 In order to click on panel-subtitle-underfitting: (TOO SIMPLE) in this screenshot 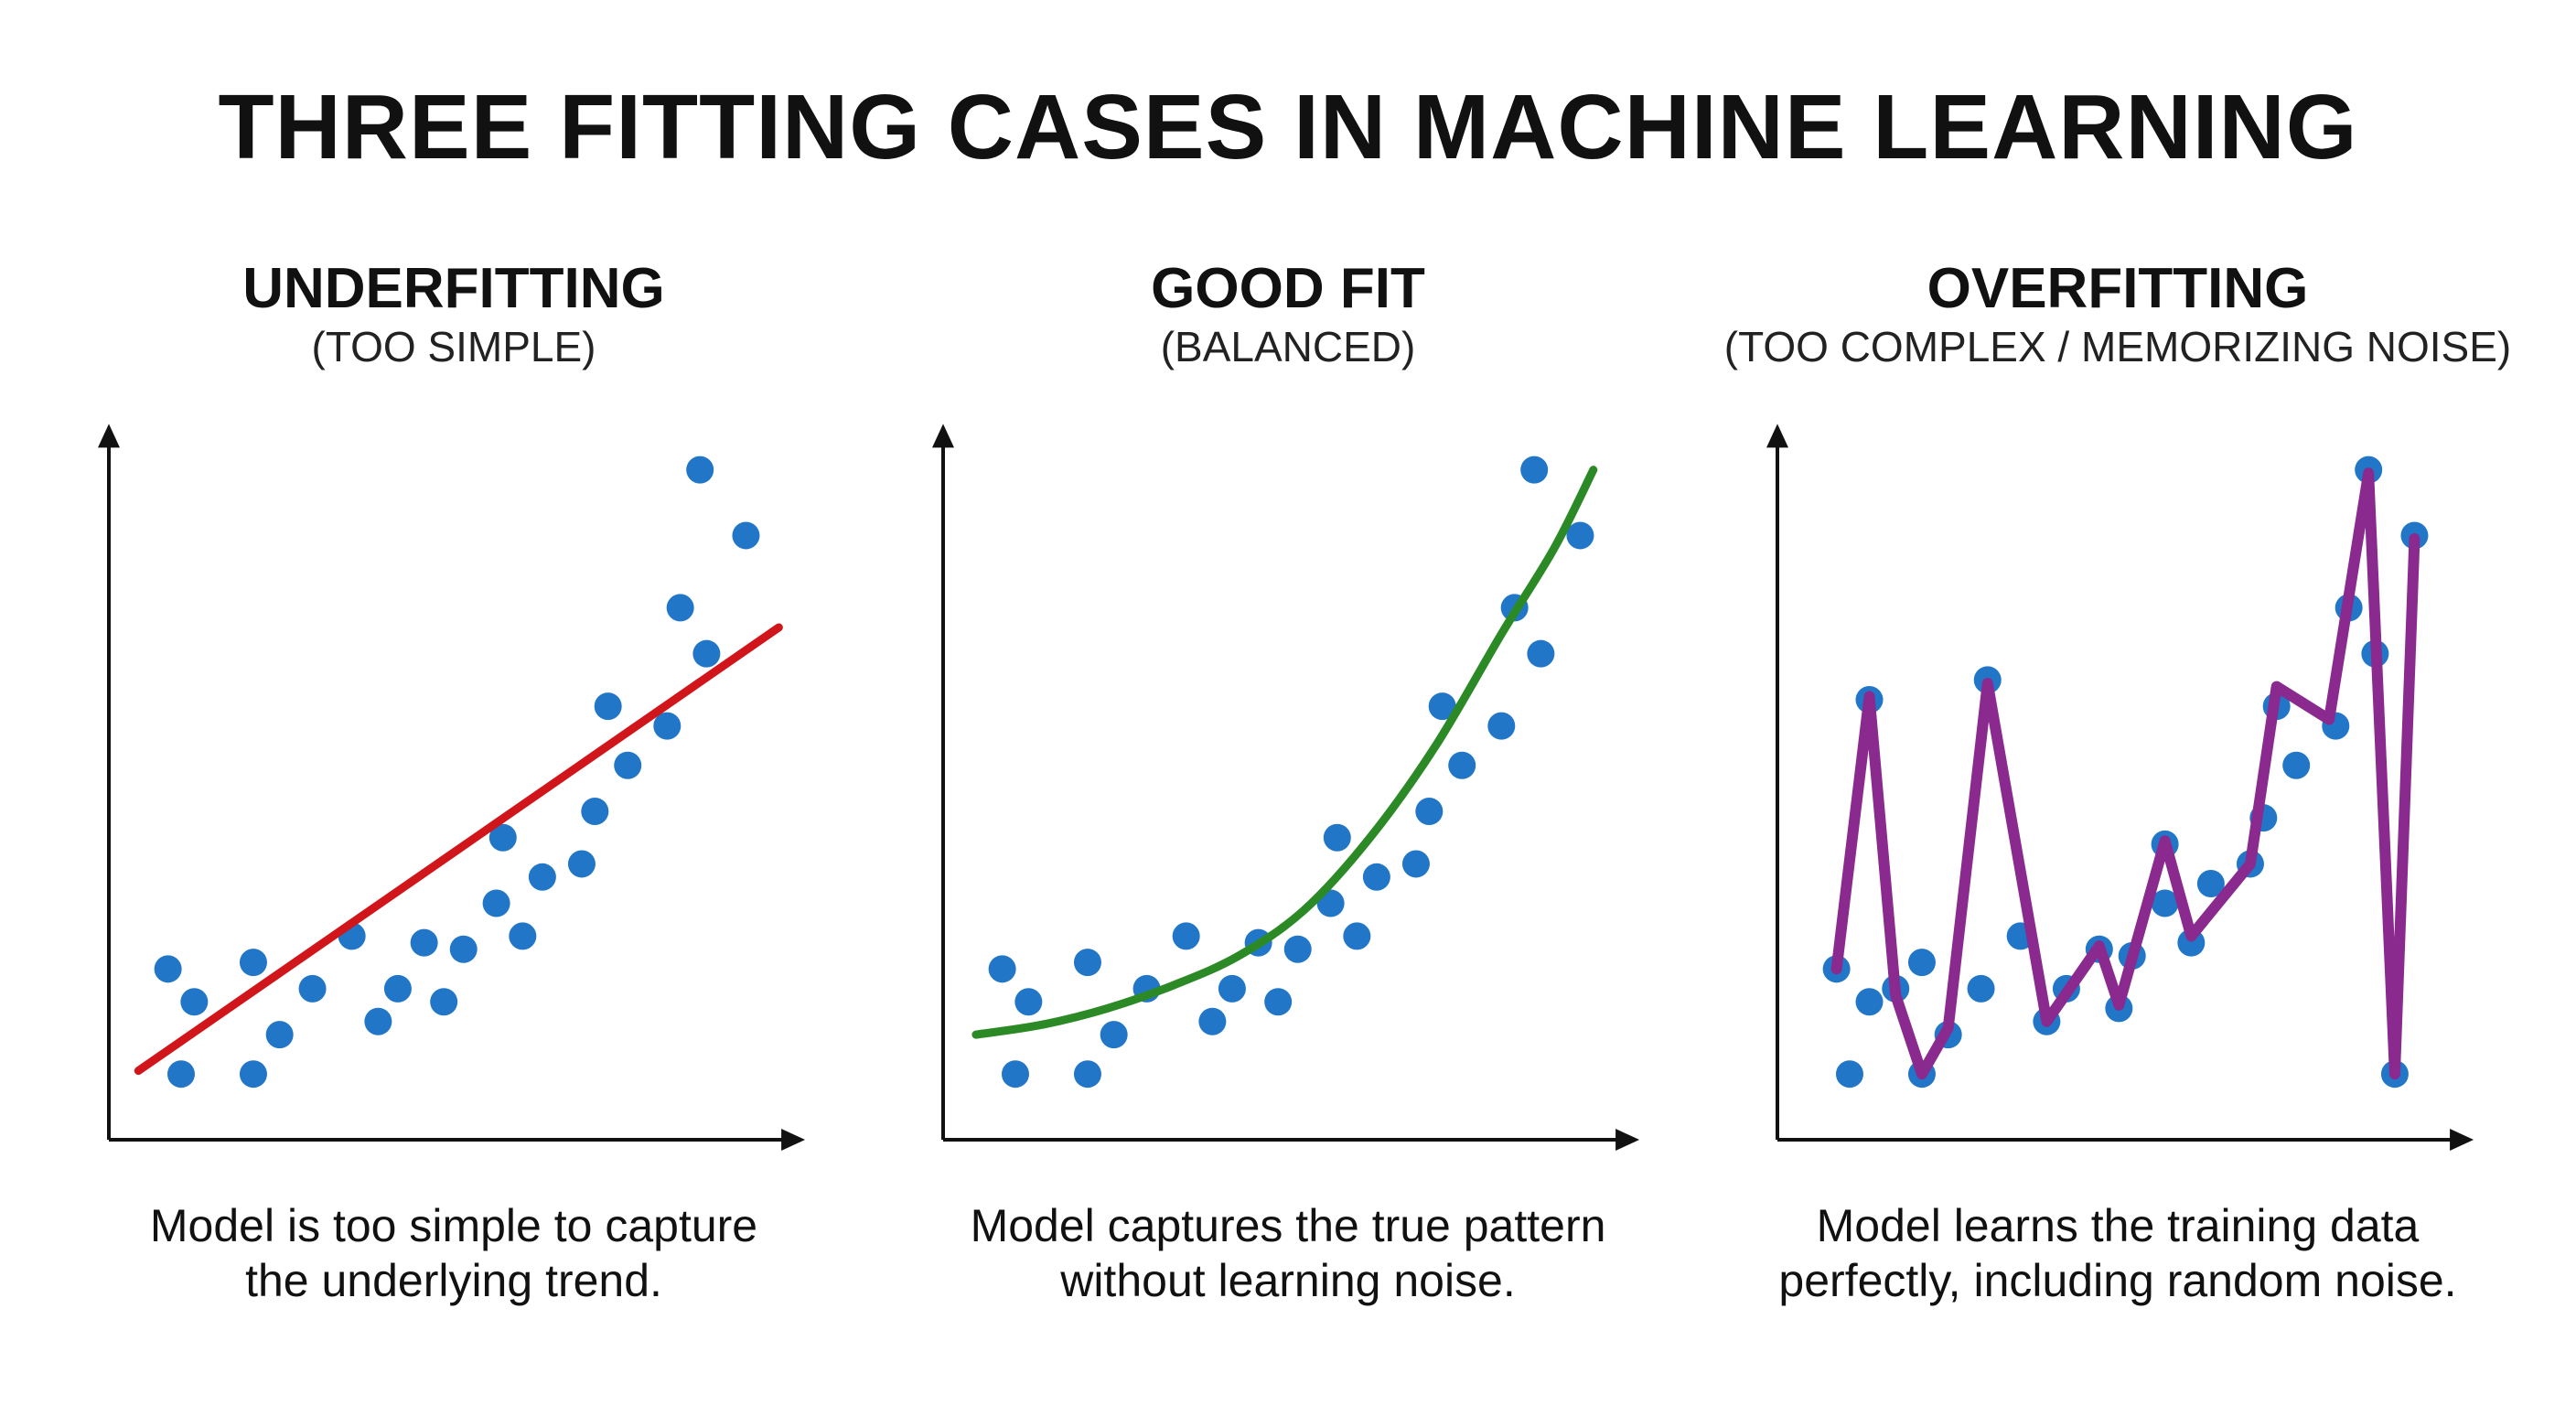, I will do `click(454, 347)`.